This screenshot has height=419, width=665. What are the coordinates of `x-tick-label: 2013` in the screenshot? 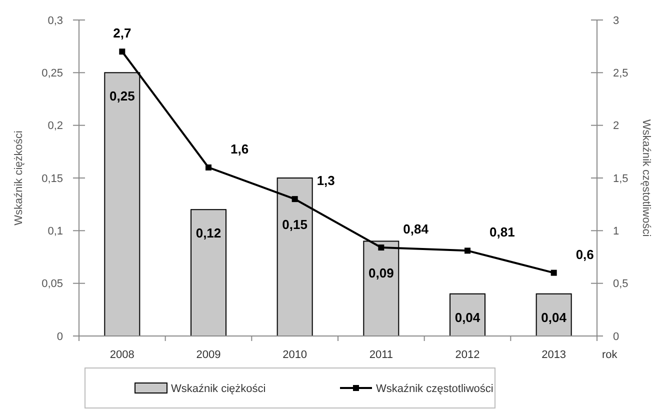 It's located at (554, 355).